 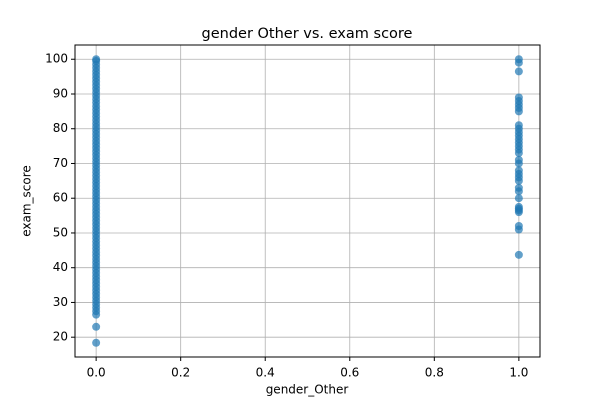 I want to click on x-tick-label: 0.6, so click(x=349, y=373).